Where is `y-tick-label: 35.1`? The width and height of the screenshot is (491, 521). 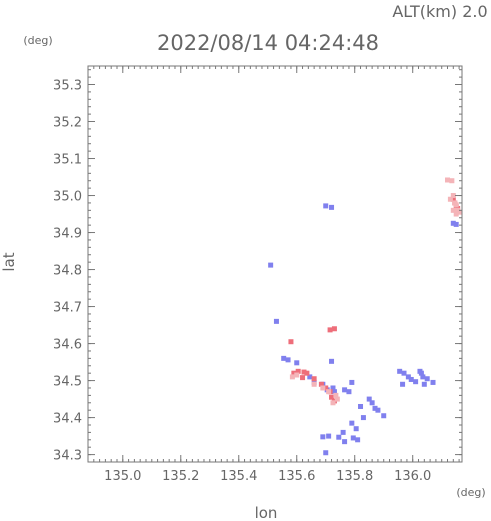
y-tick-label: 35.1 is located at coordinates (67, 160).